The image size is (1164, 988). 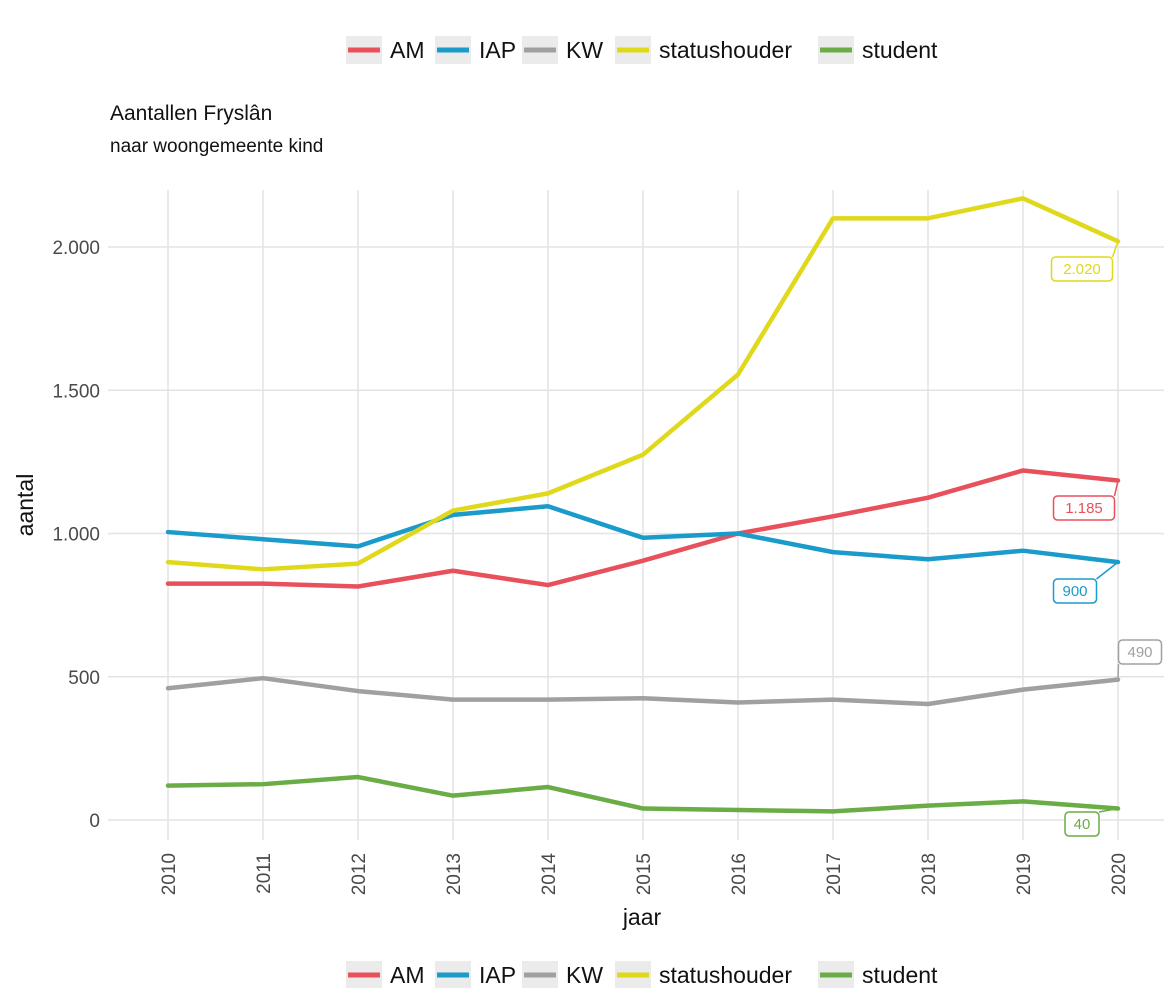 I want to click on legend-bottom: AM IAP KW statushouder student, so click(x=642, y=974).